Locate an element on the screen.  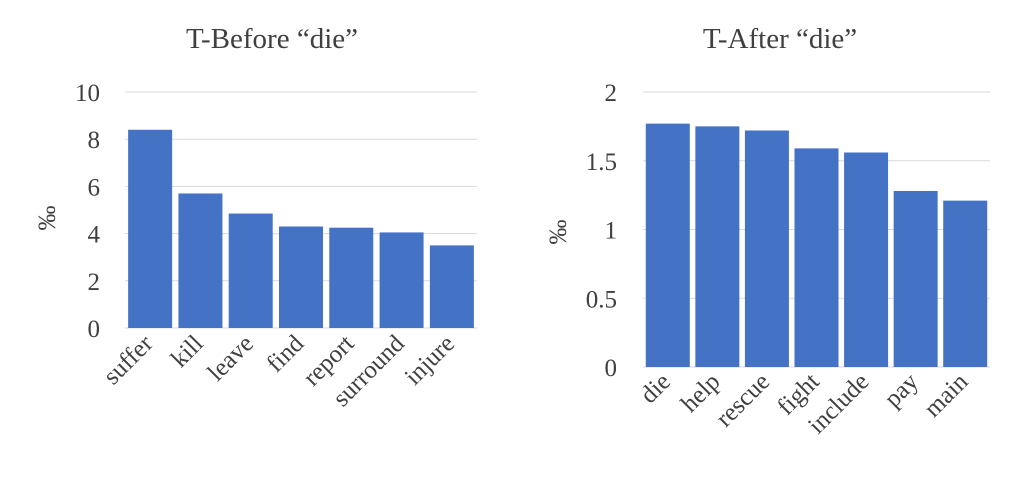
bar-pay is located at coordinates (915, 279).